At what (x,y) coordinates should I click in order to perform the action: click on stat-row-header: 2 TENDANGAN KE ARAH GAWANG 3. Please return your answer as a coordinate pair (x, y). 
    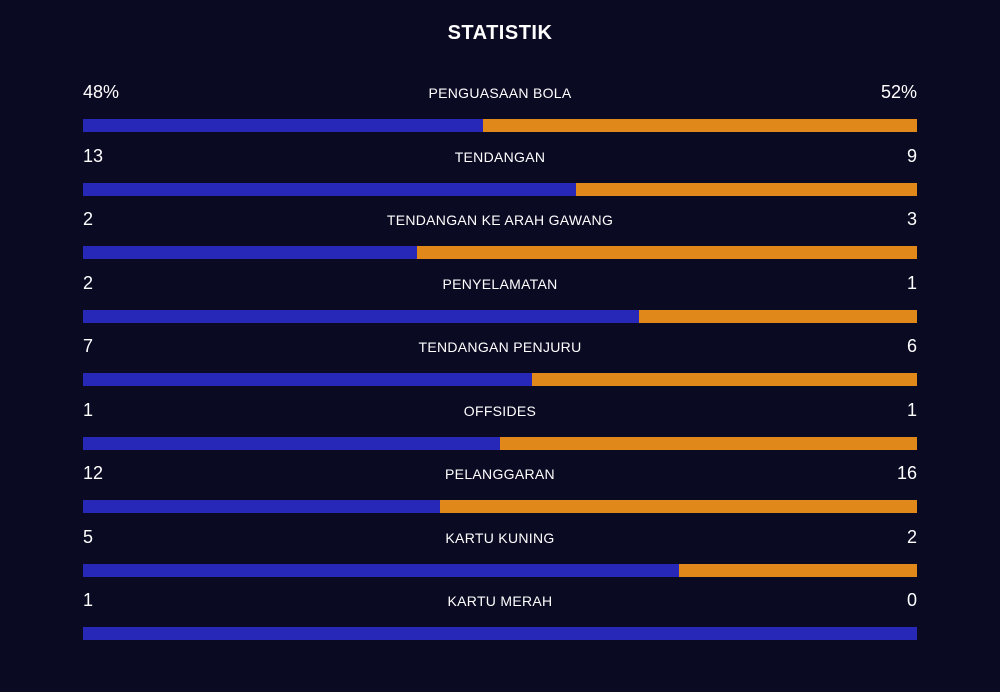
    Looking at the image, I should click on (500, 221).